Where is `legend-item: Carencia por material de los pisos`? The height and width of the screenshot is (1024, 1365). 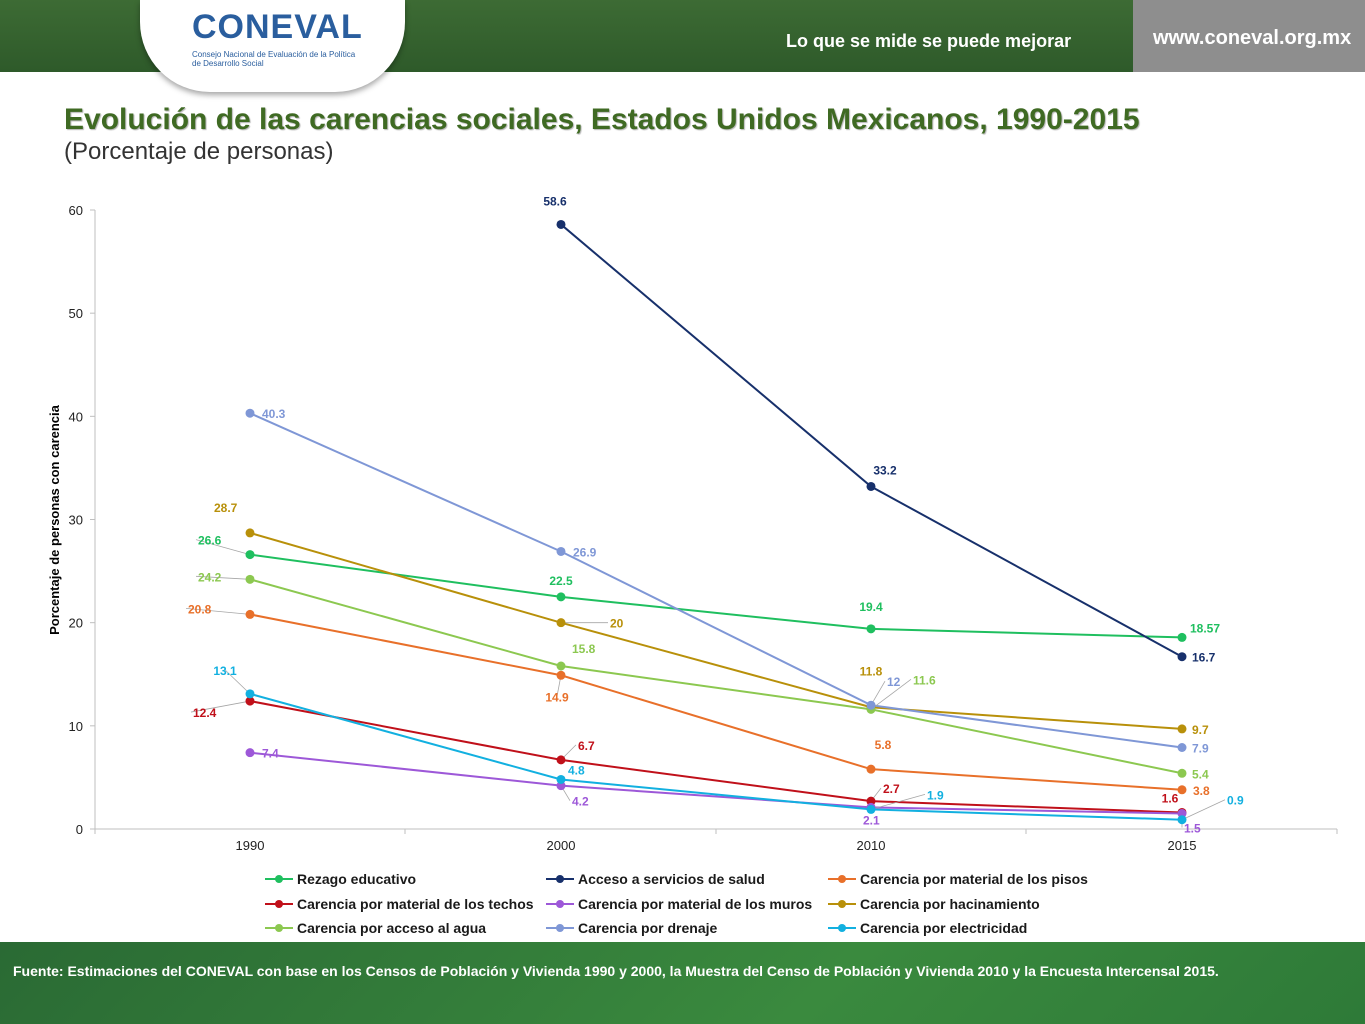
legend-item: Carencia por material de los pisos is located at coordinates (958, 879).